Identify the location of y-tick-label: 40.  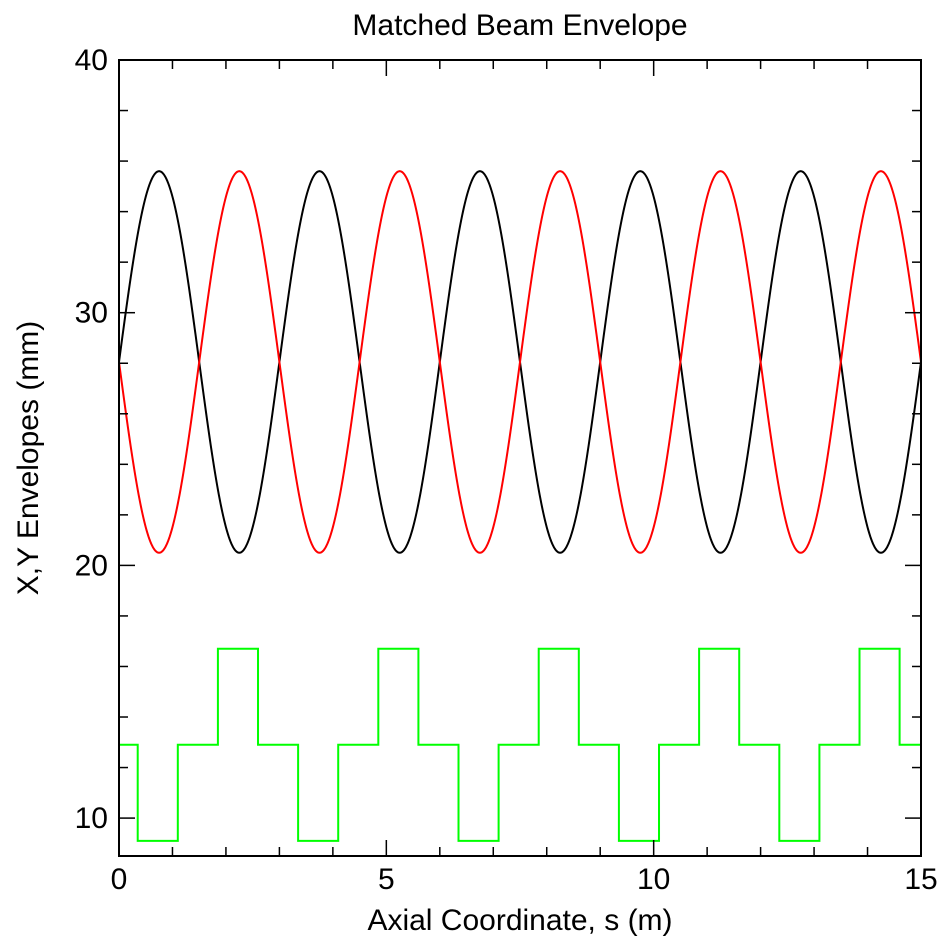
(91, 60).